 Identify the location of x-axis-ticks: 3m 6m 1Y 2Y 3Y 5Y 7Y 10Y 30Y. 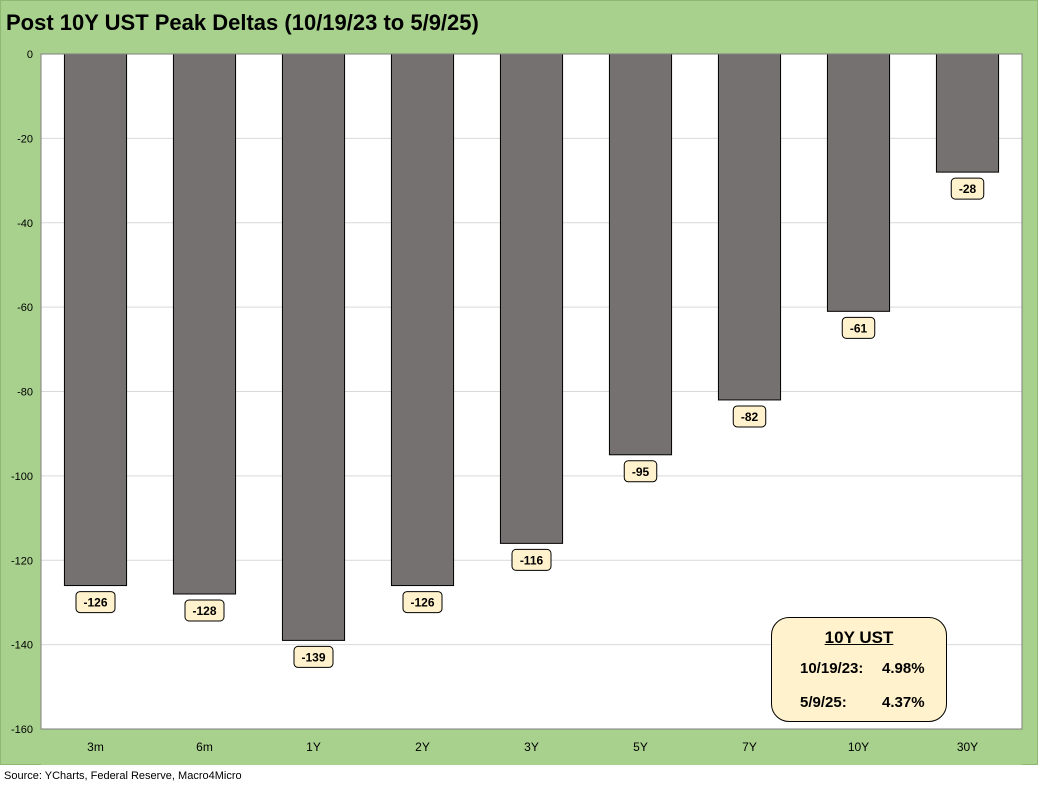
(532, 747).